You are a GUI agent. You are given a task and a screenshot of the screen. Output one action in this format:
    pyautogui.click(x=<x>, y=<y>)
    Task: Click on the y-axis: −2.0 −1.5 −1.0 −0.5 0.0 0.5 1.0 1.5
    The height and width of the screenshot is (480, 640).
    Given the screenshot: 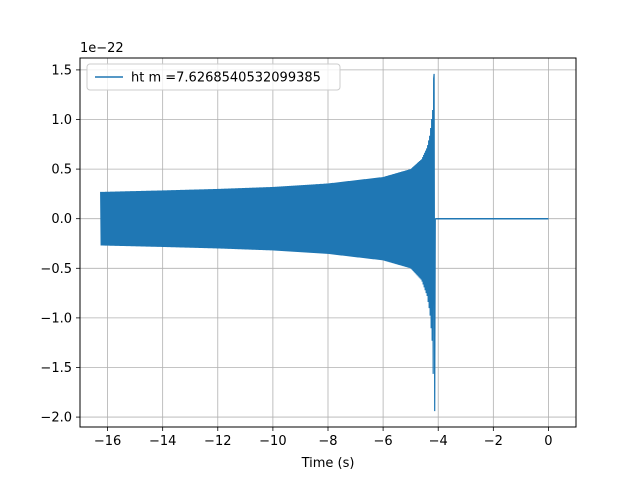 What is the action you would take?
    pyautogui.click(x=60, y=244)
    